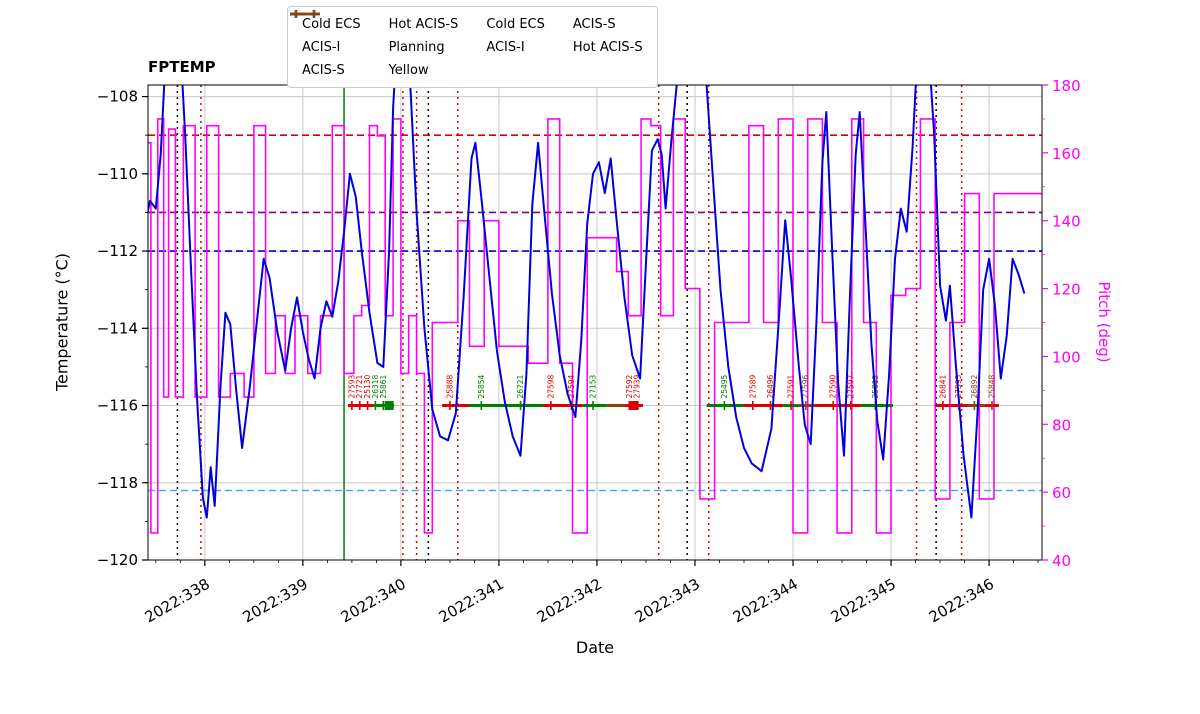 This screenshot has height=714, width=1200. What do you see at coordinates (1066, 86) in the screenshot?
I see `y-right-tick-label: 180` at bounding box center [1066, 86].